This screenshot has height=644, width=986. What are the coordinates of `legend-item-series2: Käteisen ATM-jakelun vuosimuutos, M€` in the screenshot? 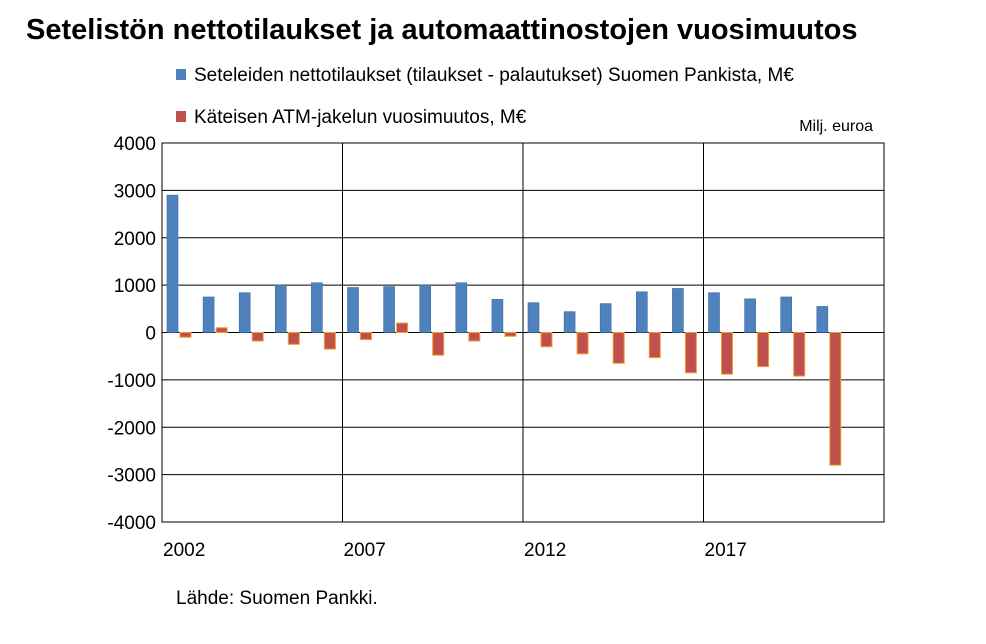 It's located at (351, 118).